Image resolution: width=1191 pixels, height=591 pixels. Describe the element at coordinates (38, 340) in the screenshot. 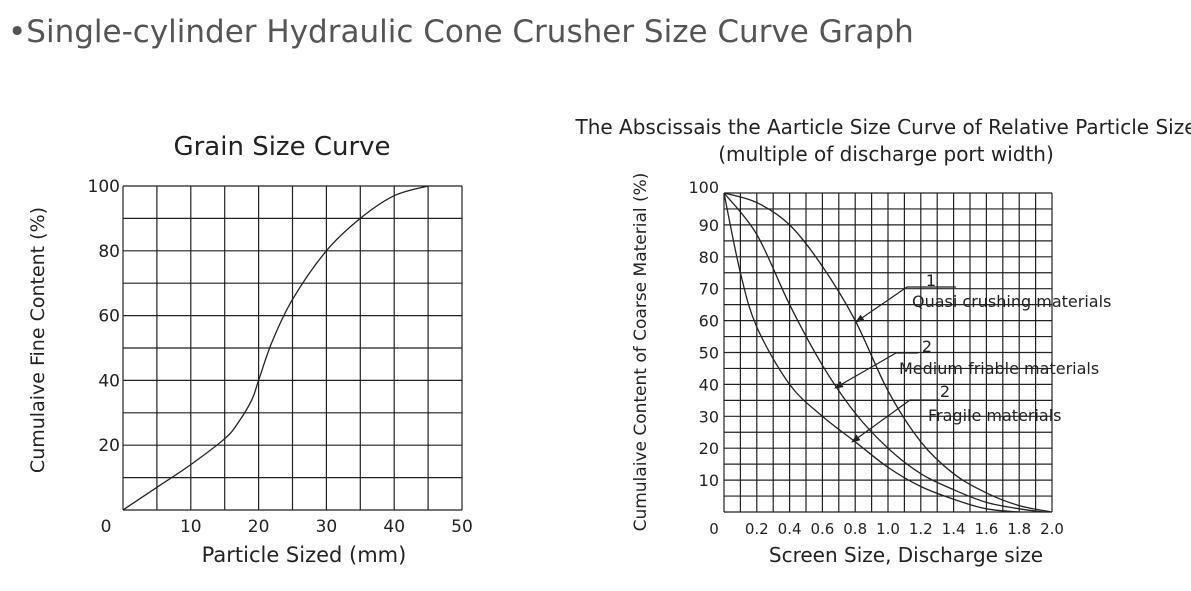

I see `y-axis-label: Cumulaive Fine Content (%)` at that location.